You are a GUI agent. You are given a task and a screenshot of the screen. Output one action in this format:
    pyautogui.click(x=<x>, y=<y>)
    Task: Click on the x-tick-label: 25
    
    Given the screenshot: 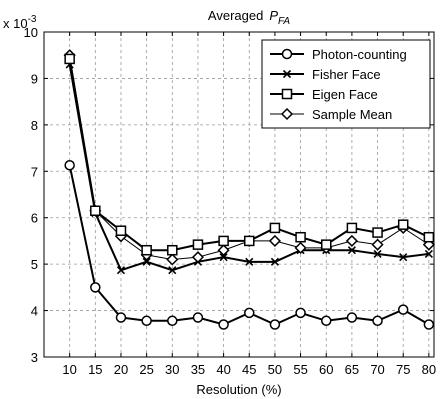 What is the action you would take?
    pyautogui.click(x=146, y=369)
    